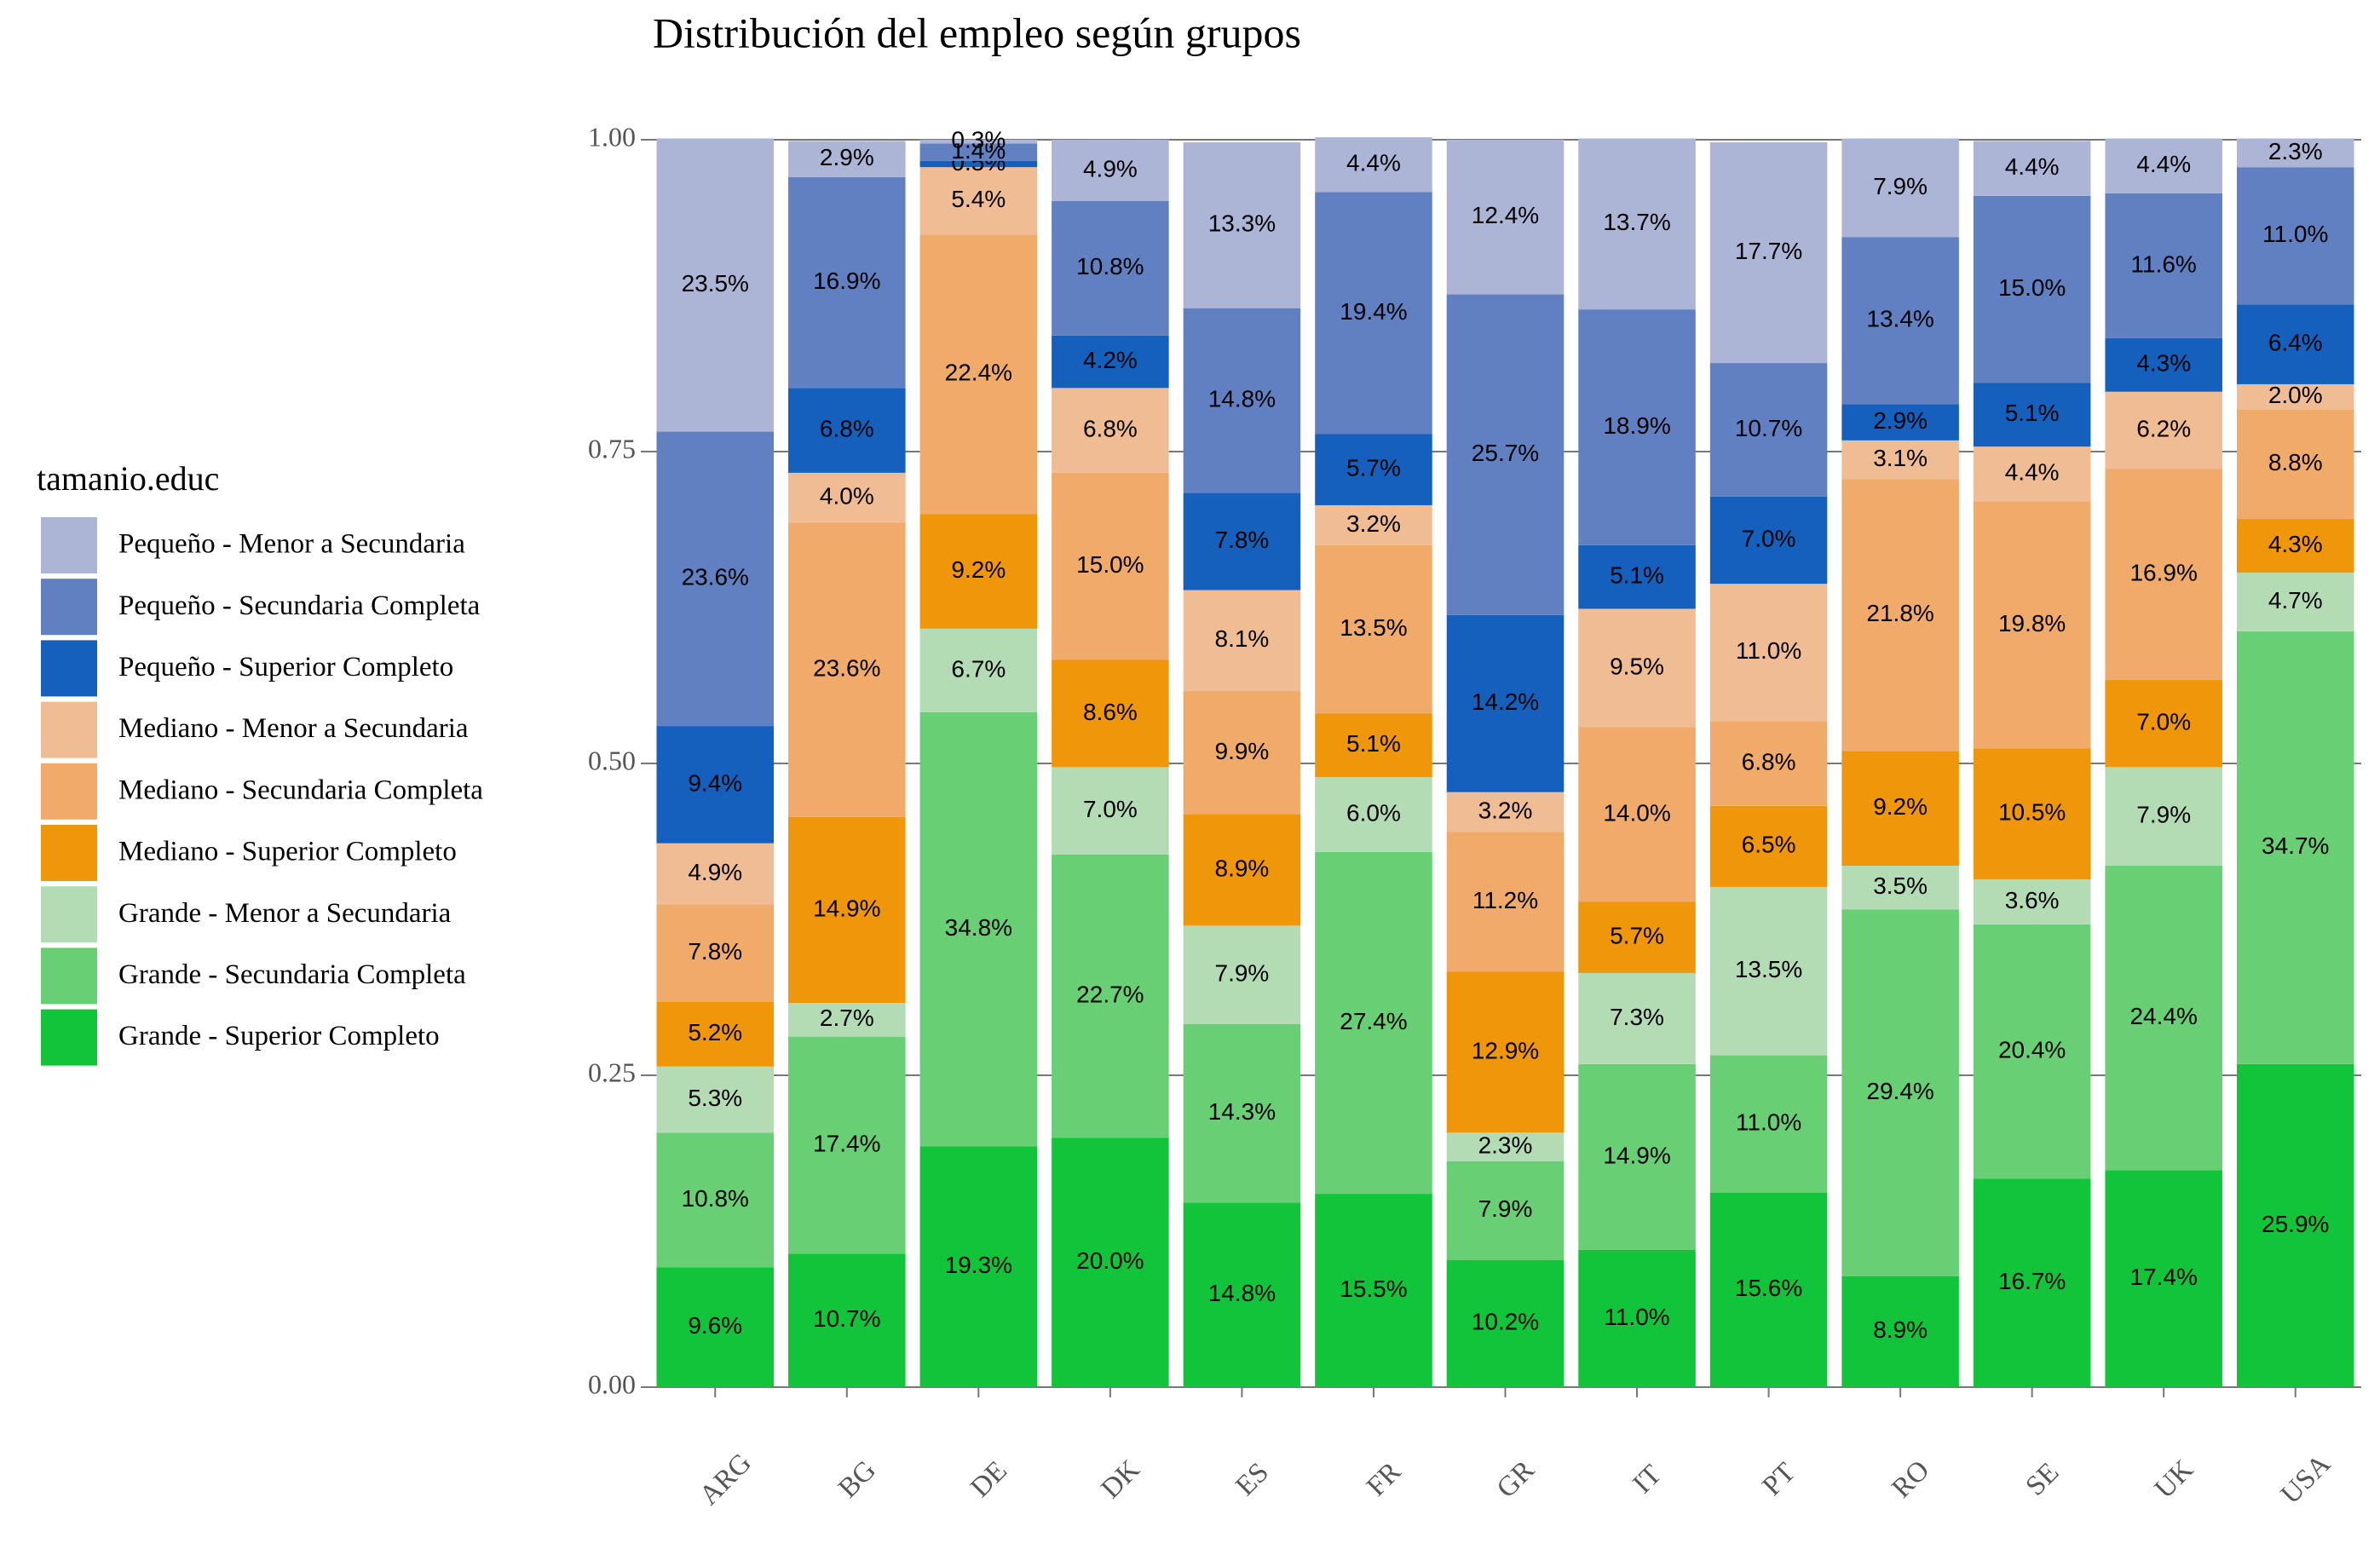 The image size is (2380, 1555). I want to click on x-tick-label: ES, so click(1252, 1480).